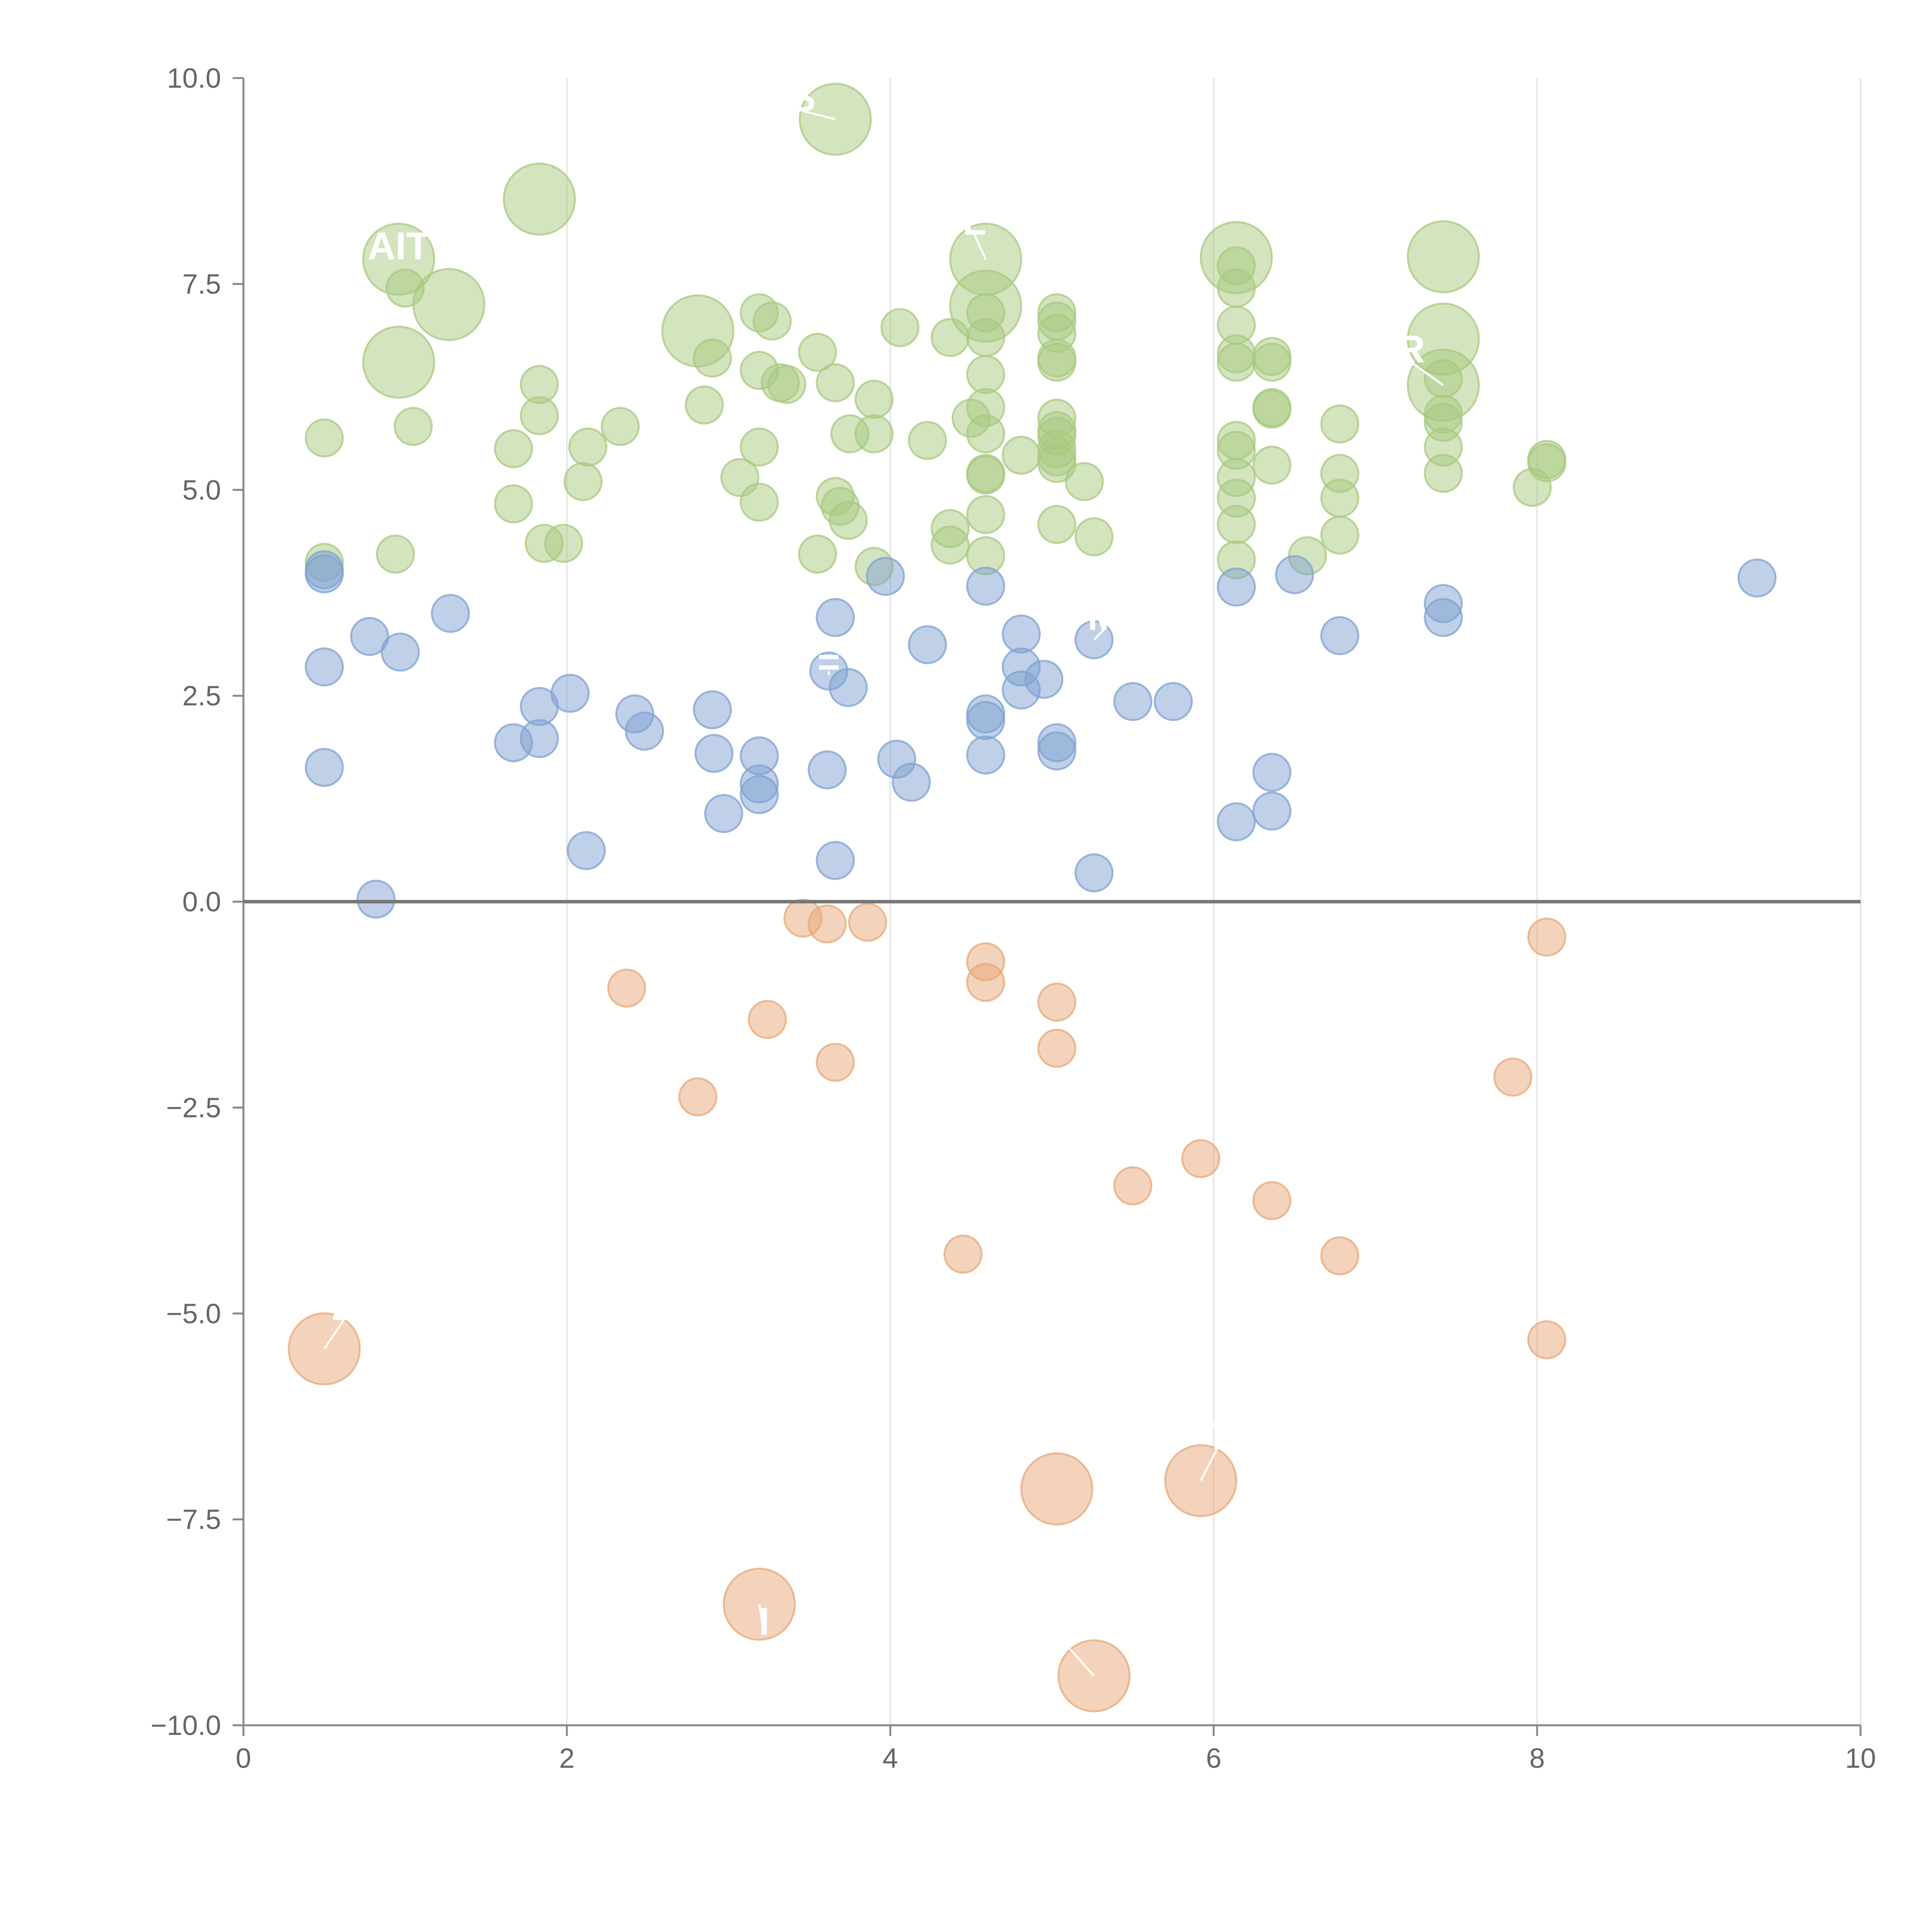 This screenshot has width=1932, height=1932. What do you see at coordinates (186, 1726) in the screenshot?
I see `y-tick-label: −10.0` at bounding box center [186, 1726].